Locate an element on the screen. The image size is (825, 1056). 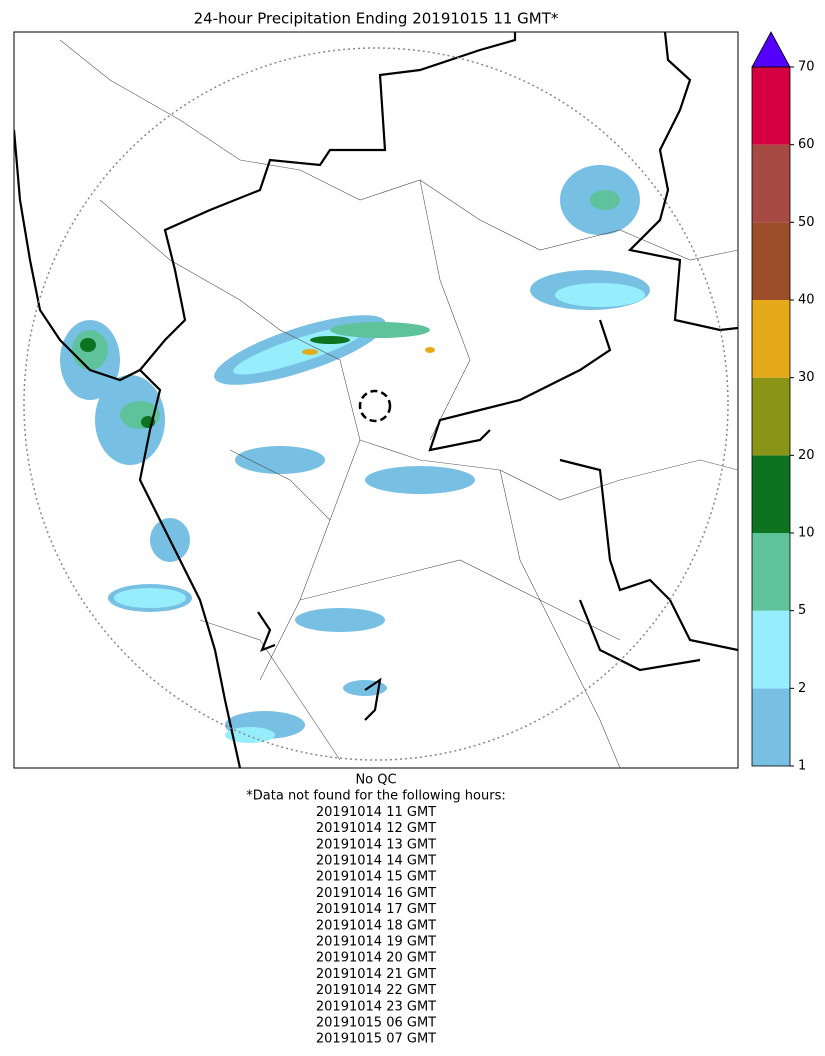
radar-site is located at coordinates (375, 406).